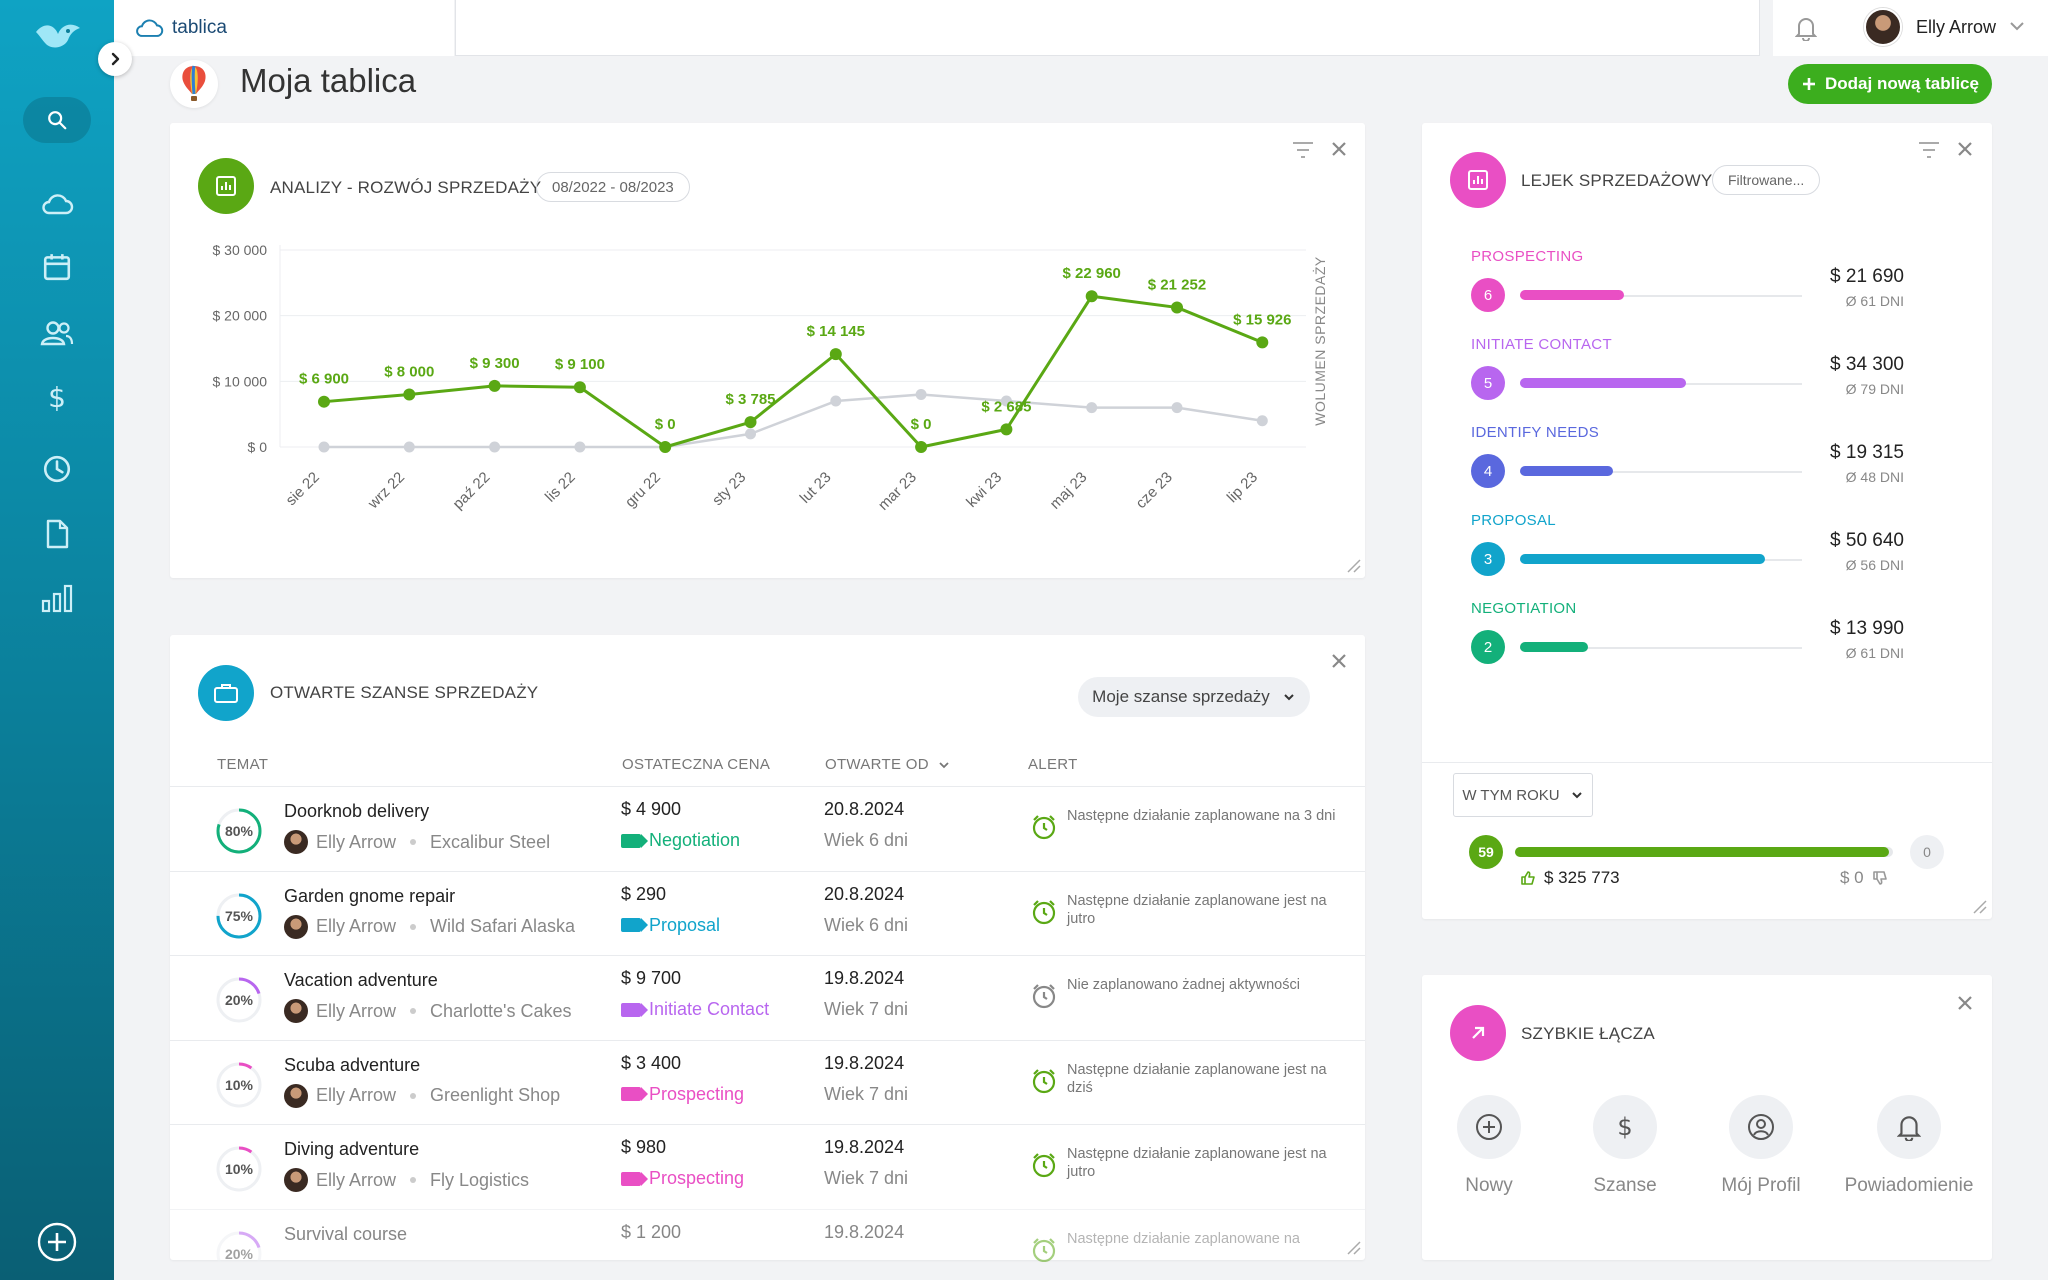  Describe the element at coordinates (1625, 1127) in the screenshot. I see `quick-link-opportunities-button: $` at that location.